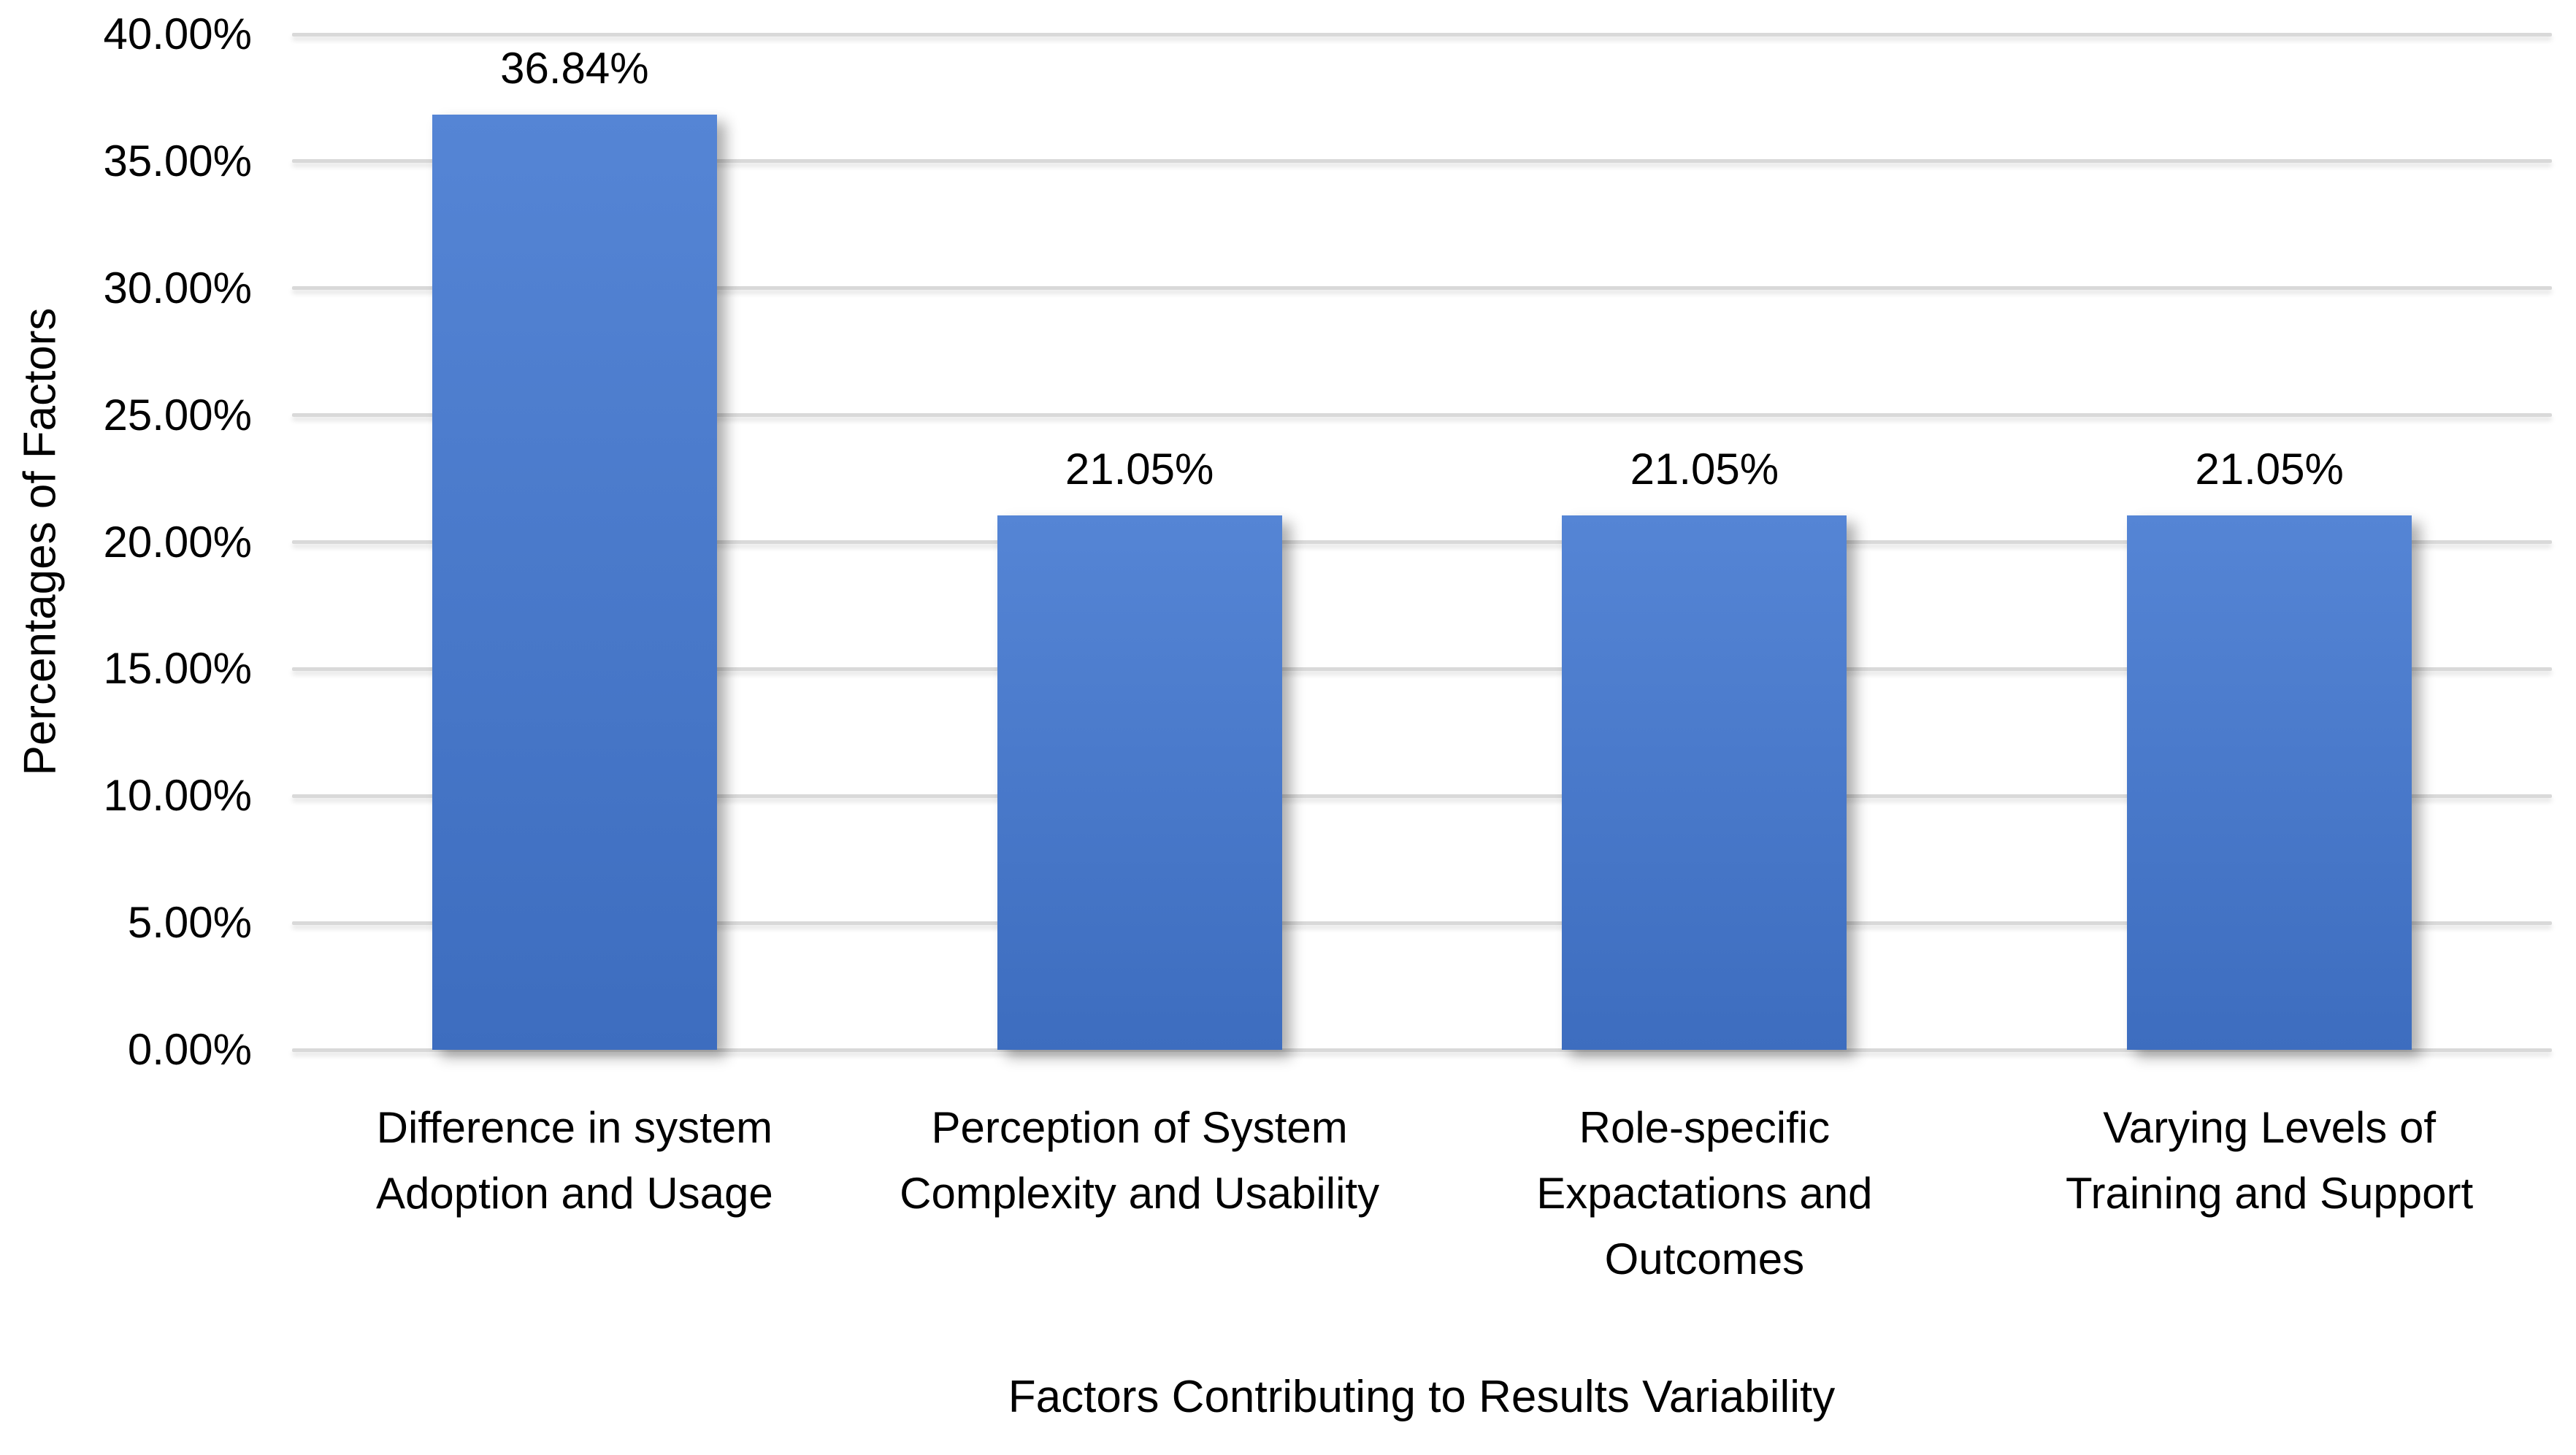 The height and width of the screenshot is (1455, 2576). Describe the element at coordinates (189, 1049) in the screenshot. I see `y-axis-tick-label: 0.00%` at that location.